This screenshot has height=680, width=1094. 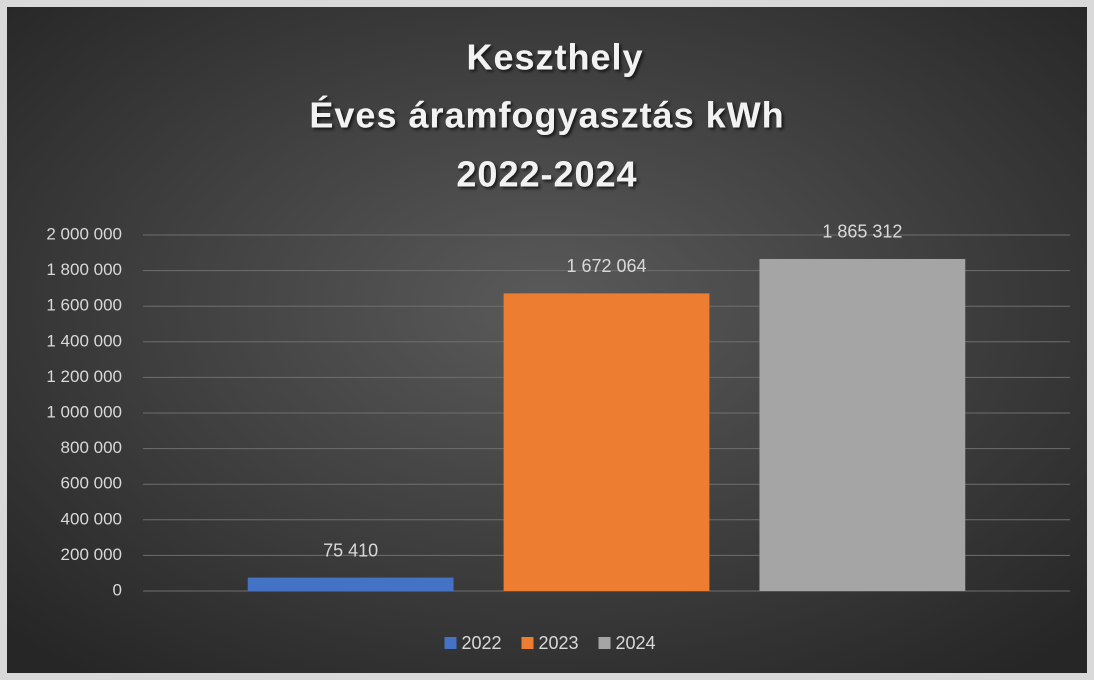 What do you see at coordinates (546, 174) in the screenshot?
I see `chart-title: 2022-2024` at bounding box center [546, 174].